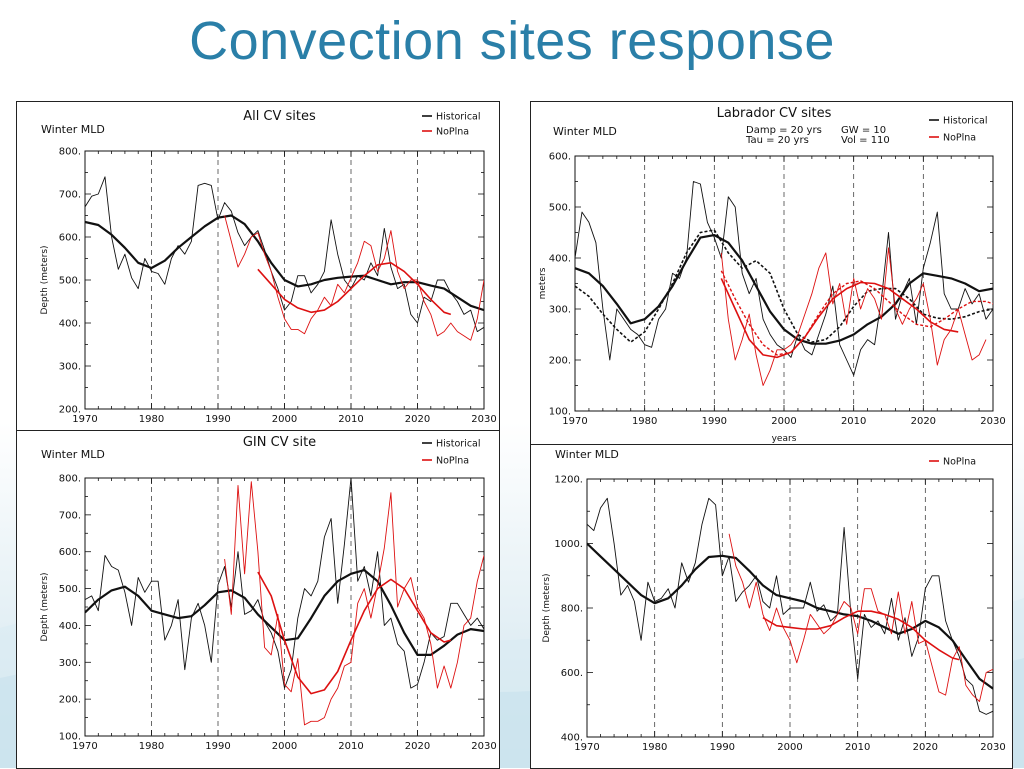  Describe the element at coordinates (568, 544) in the screenshot. I see `y-tick-label: 1000.` at that location.